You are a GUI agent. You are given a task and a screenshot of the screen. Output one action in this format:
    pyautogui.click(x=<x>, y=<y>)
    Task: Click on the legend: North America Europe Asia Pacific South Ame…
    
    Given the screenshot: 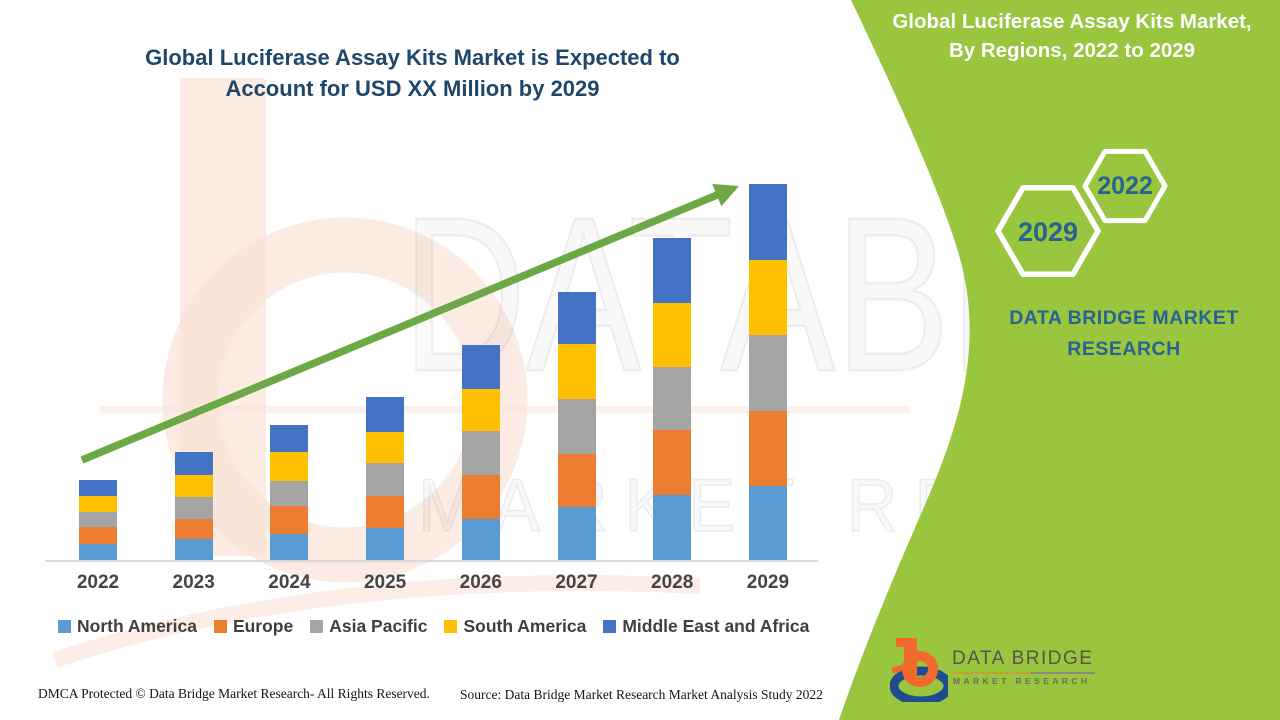 What is the action you would take?
    pyautogui.click(x=433, y=626)
    